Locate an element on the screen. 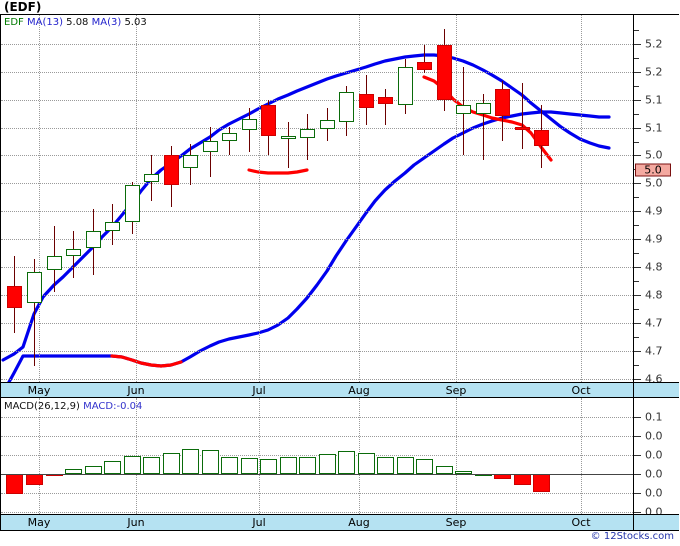  legend-ma3-value: 5.03 is located at coordinates (135, 22).